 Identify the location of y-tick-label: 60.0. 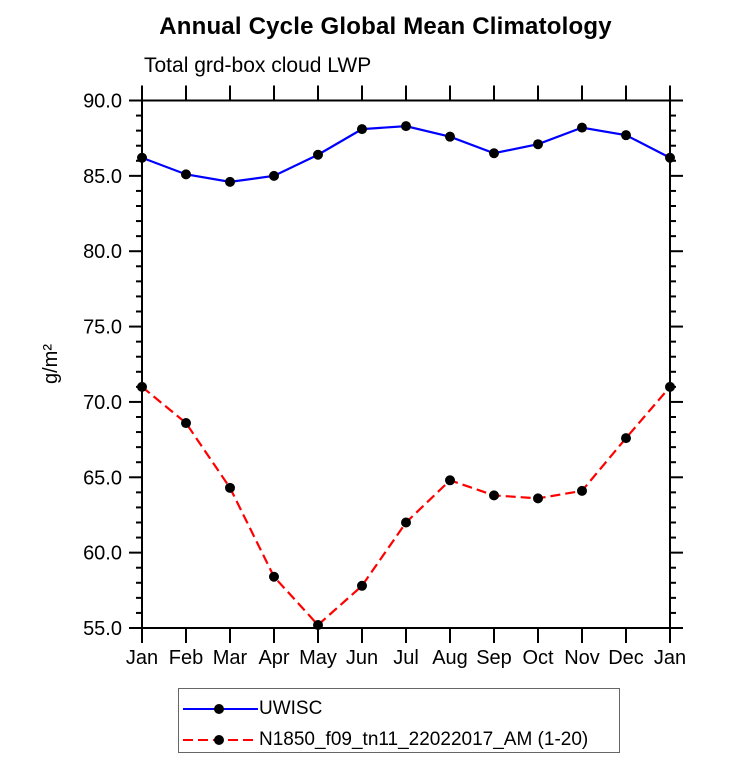
(102, 554).